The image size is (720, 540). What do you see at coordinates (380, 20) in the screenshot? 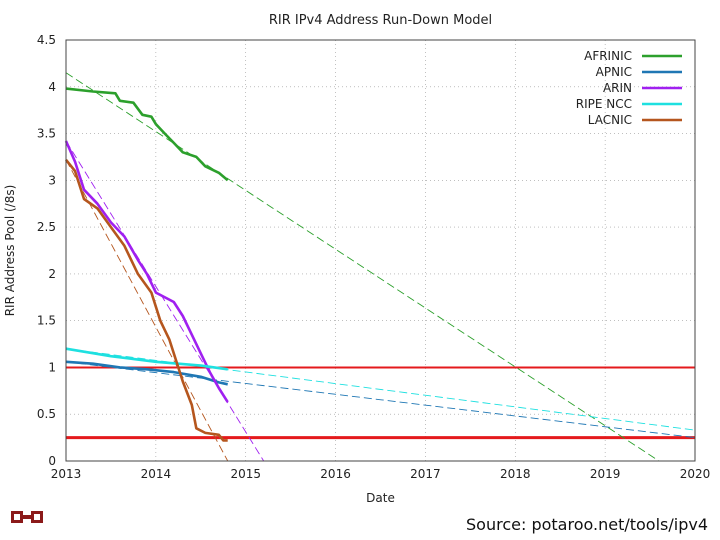
I see `chart-title: RIR IPv4 Address Run-Down Model` at bounding box center [380, 20].